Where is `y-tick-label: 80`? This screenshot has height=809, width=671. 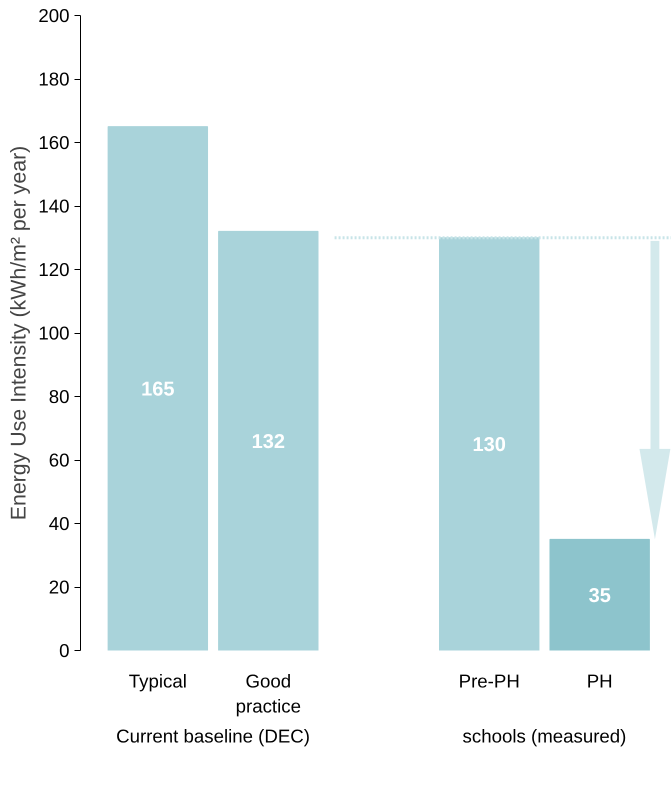 y-tick-label: 80 is located at coordinates (59, 396).